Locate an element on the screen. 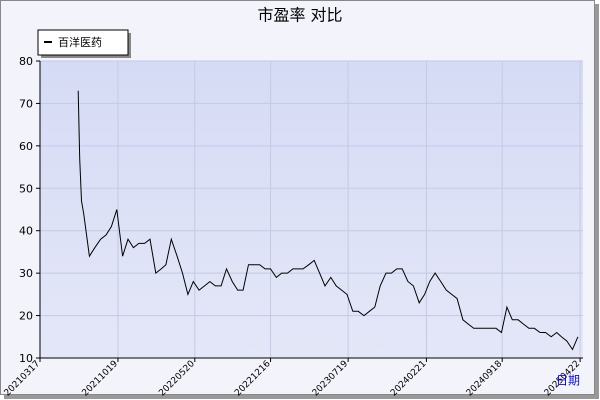  y-tick-label: 10 is located at coordinates (26, 358).